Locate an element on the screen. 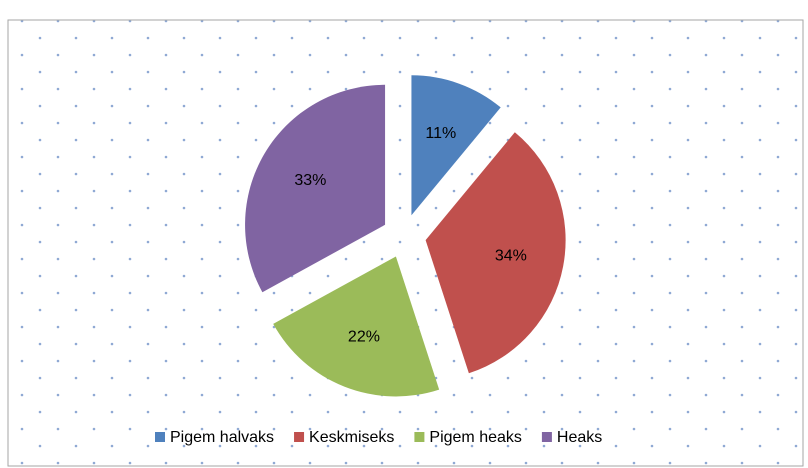  legend-label: Pigem heaks is located at coordinates (475, 437).